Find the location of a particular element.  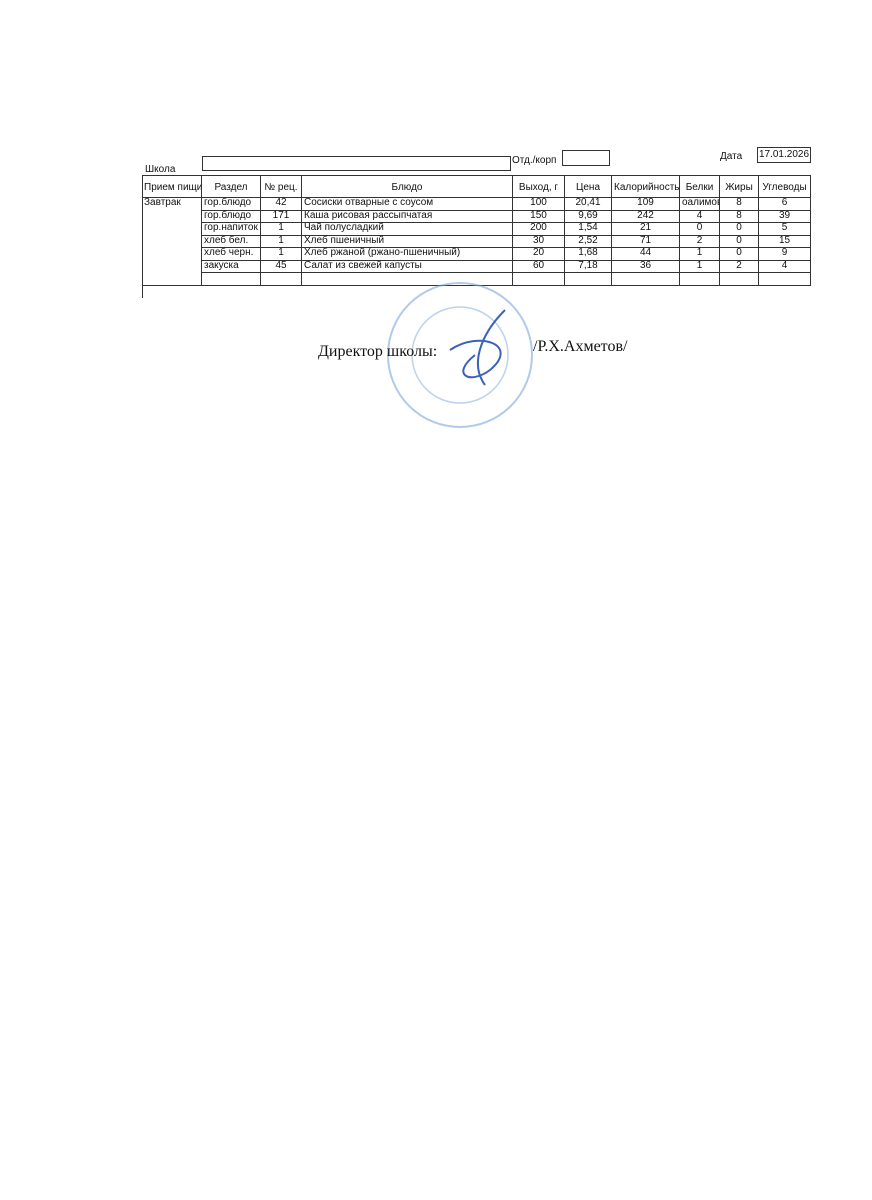

branch-label: Отд./корп is located at coordinates (534, 160).